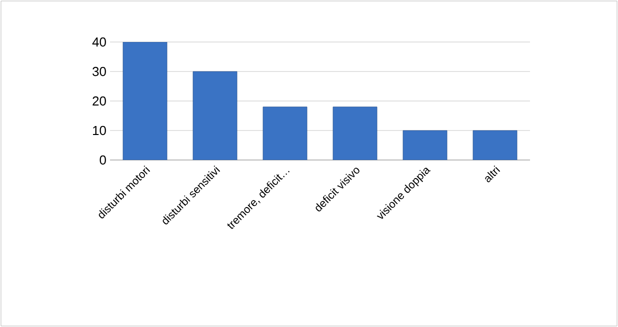 The height and width of the screenshot is (327, 618). Describe the element at coordinates (99, 42) in the screenshot. I see `y-tick-label: 40` at that location.